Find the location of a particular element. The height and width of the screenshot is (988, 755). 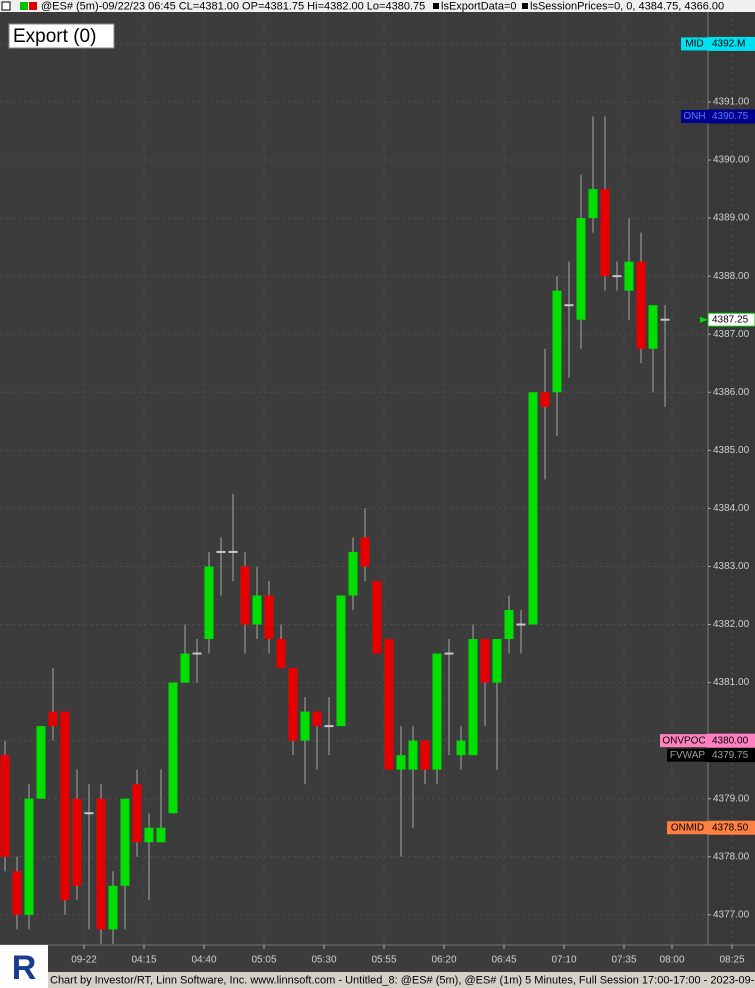

logo is located at coordinates (24, 966).